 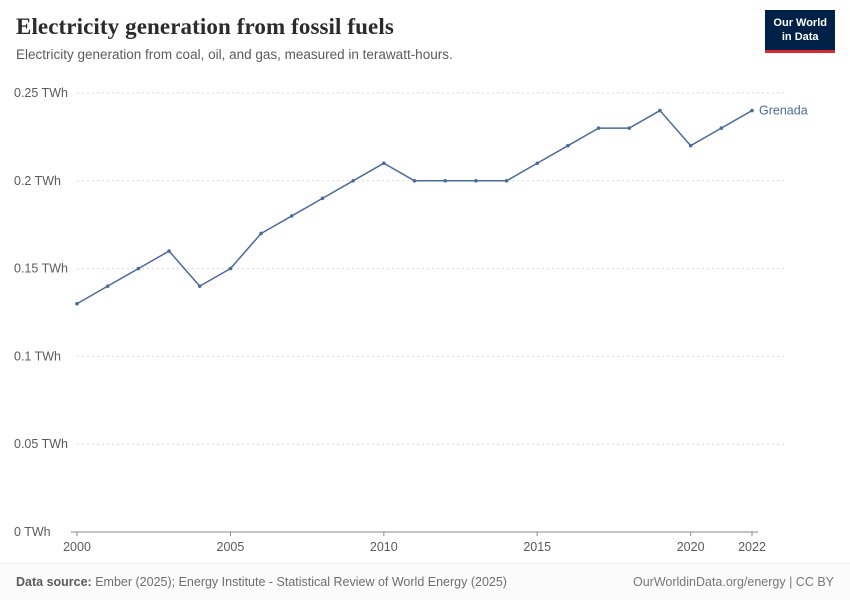 I want to click on series-label-grenada: Grenada, so click(x=783, y=111).